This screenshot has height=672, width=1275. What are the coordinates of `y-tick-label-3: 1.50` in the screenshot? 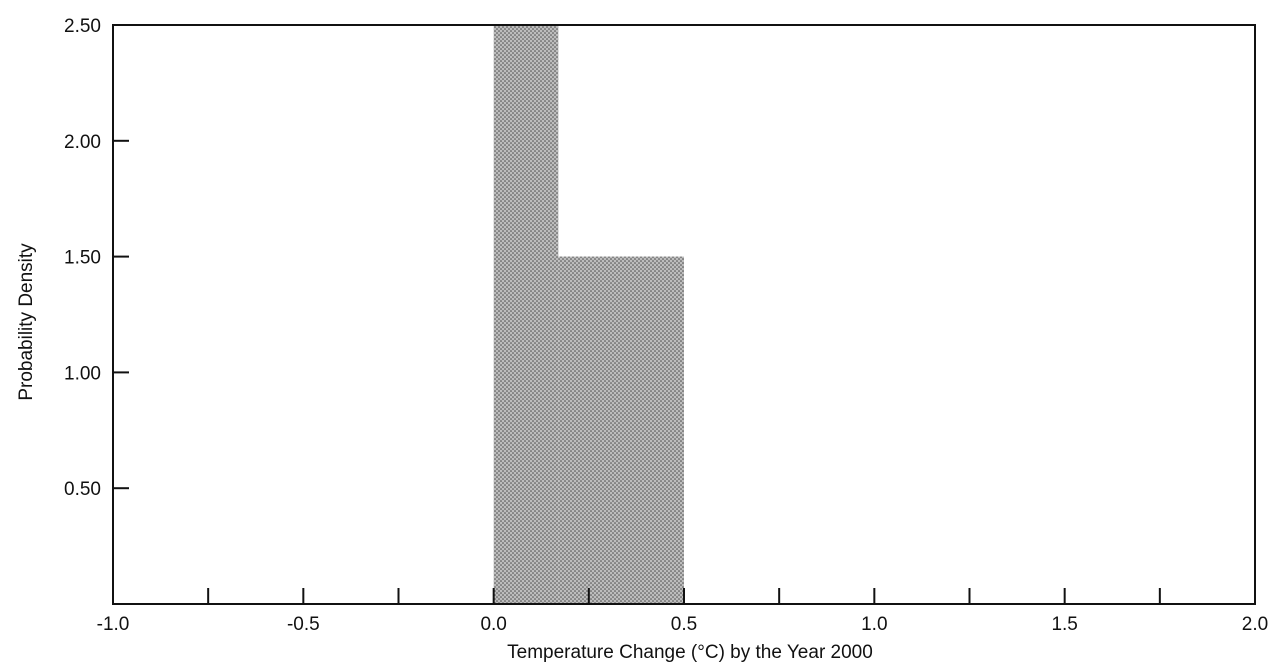 It's located at (82, 258).